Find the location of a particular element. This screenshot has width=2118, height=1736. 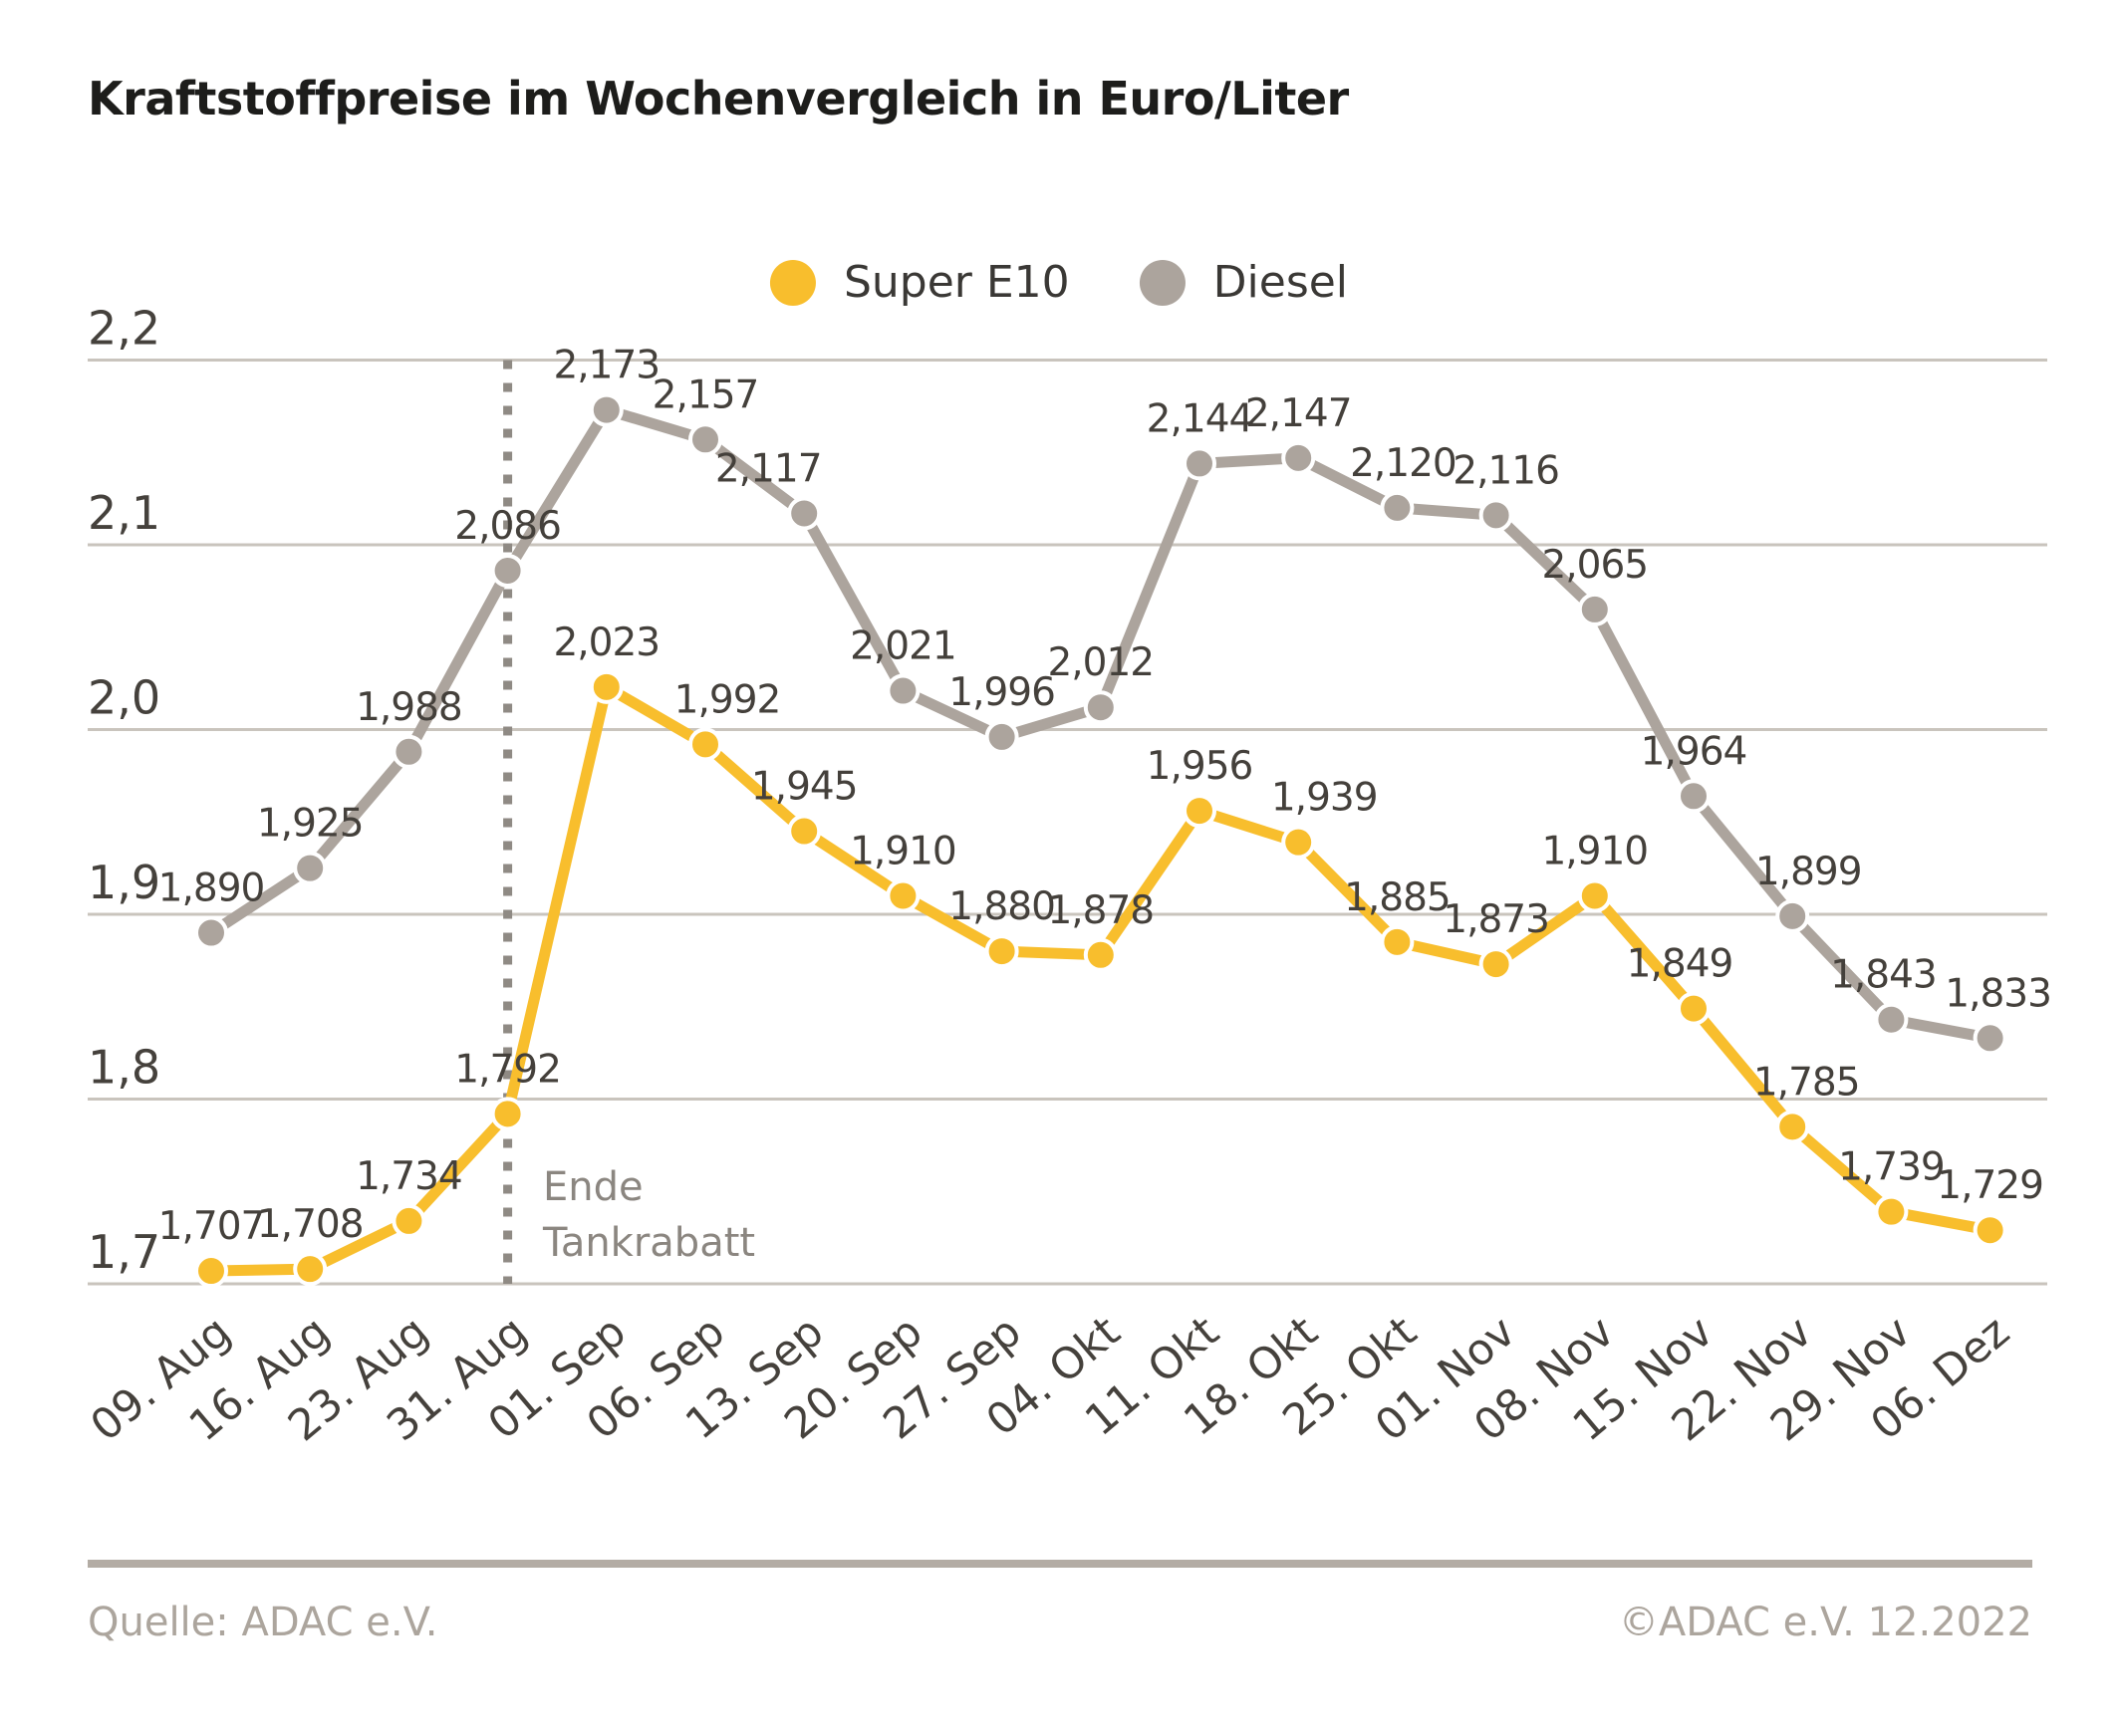

data-point-label: 1,880 is located at coordinates (1001, 907).